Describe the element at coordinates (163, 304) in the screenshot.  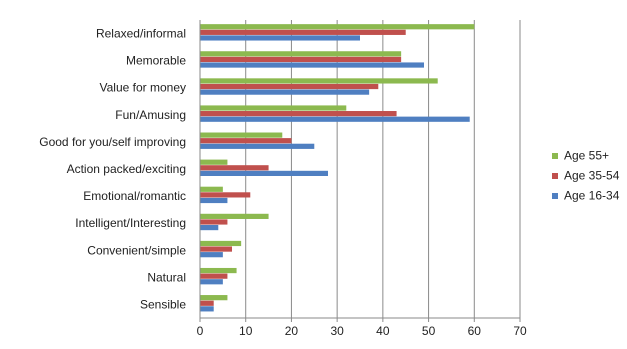
I see `category-label-11: Sensible` at that location.